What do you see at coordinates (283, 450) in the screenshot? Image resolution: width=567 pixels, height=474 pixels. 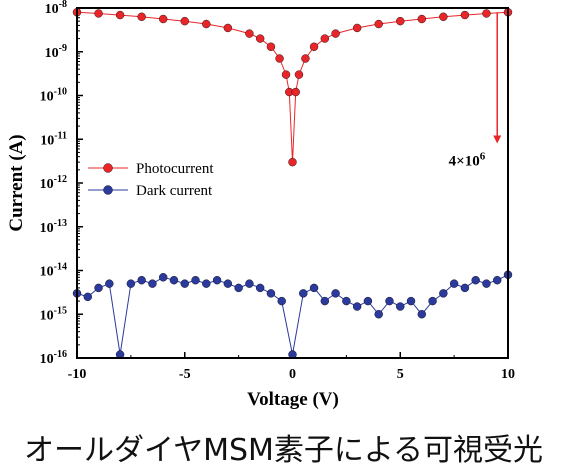 I see `caption: オールダイヤMSM素子による可視受光` at bounding box center [283, 450].